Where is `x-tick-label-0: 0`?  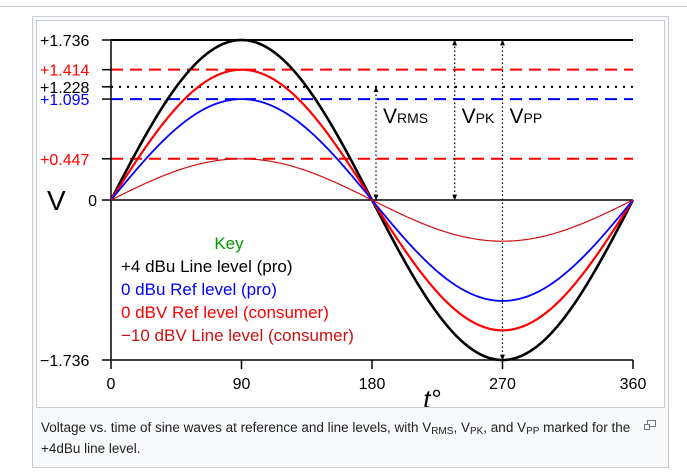 x-tick-label-0: 0 is located at coordinates (111, 384).